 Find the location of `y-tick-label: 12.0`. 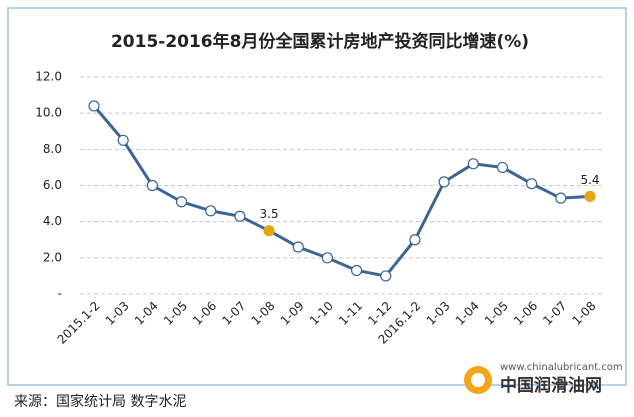

y-tick-label: 12.0 is located at coordinates (48, 77).